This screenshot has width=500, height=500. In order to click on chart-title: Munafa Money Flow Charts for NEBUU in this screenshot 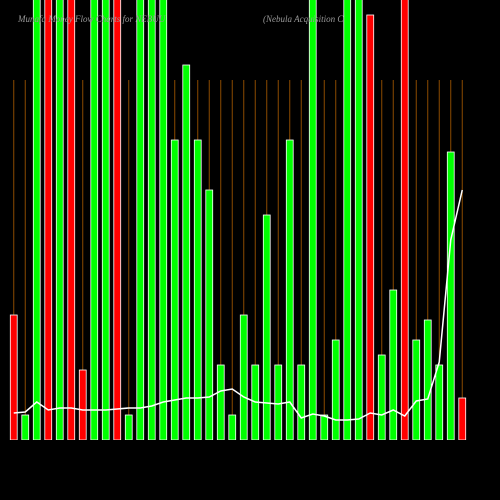, I will do `click(91, 19)`.